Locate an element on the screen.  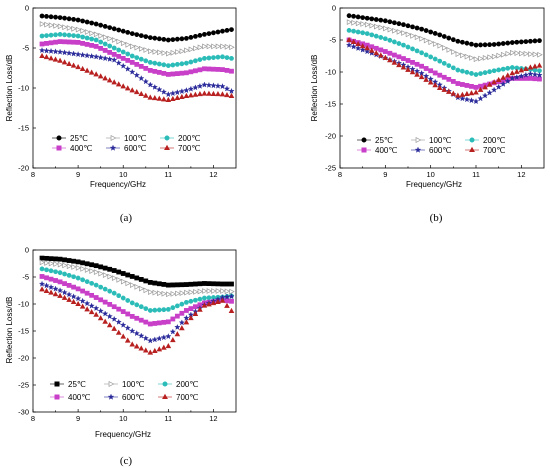
y-tick-label: -15 is located at coordinates (23, 331).